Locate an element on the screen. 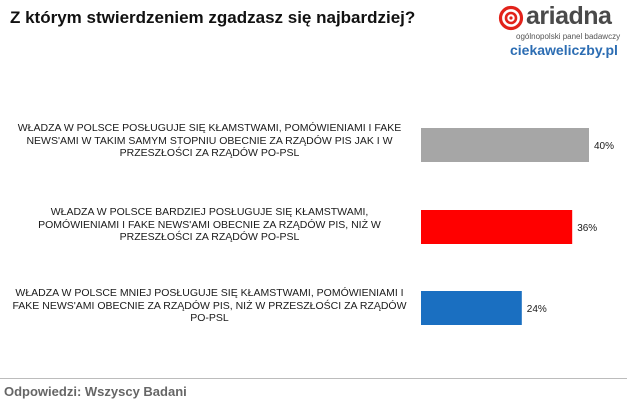 This screenshot has height=406, width=627. data-label: 40% is located at coordinates (604, 146).